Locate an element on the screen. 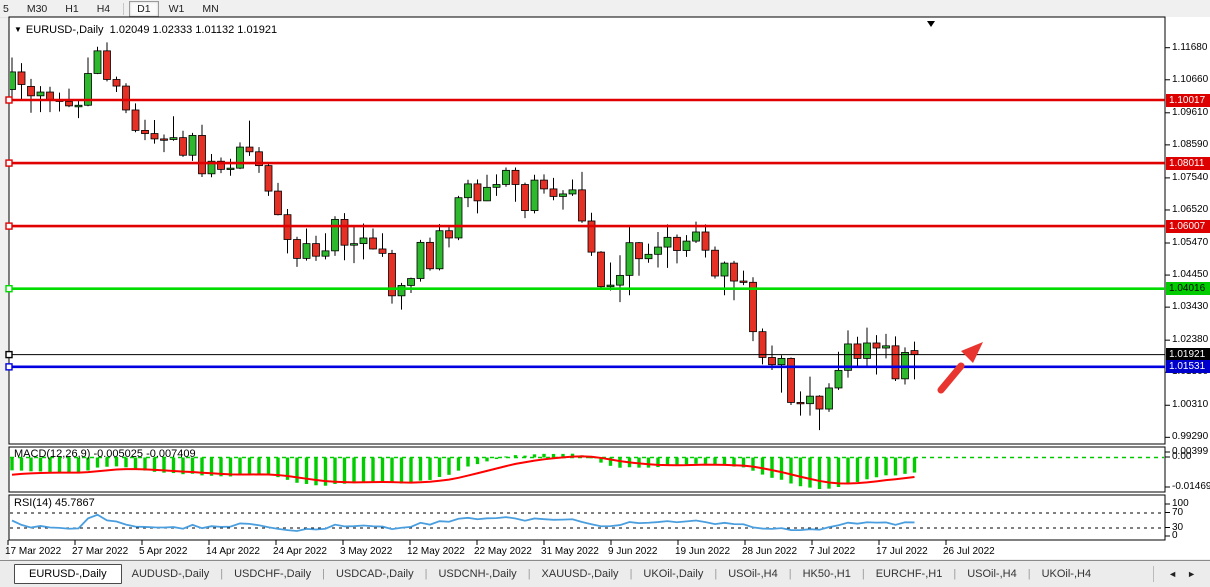 Image resolution: width=1210 pixels, height=587 pixels. tab-usdcnh-daily: USDCNH-,Daily is located at coordinates (477, 574).